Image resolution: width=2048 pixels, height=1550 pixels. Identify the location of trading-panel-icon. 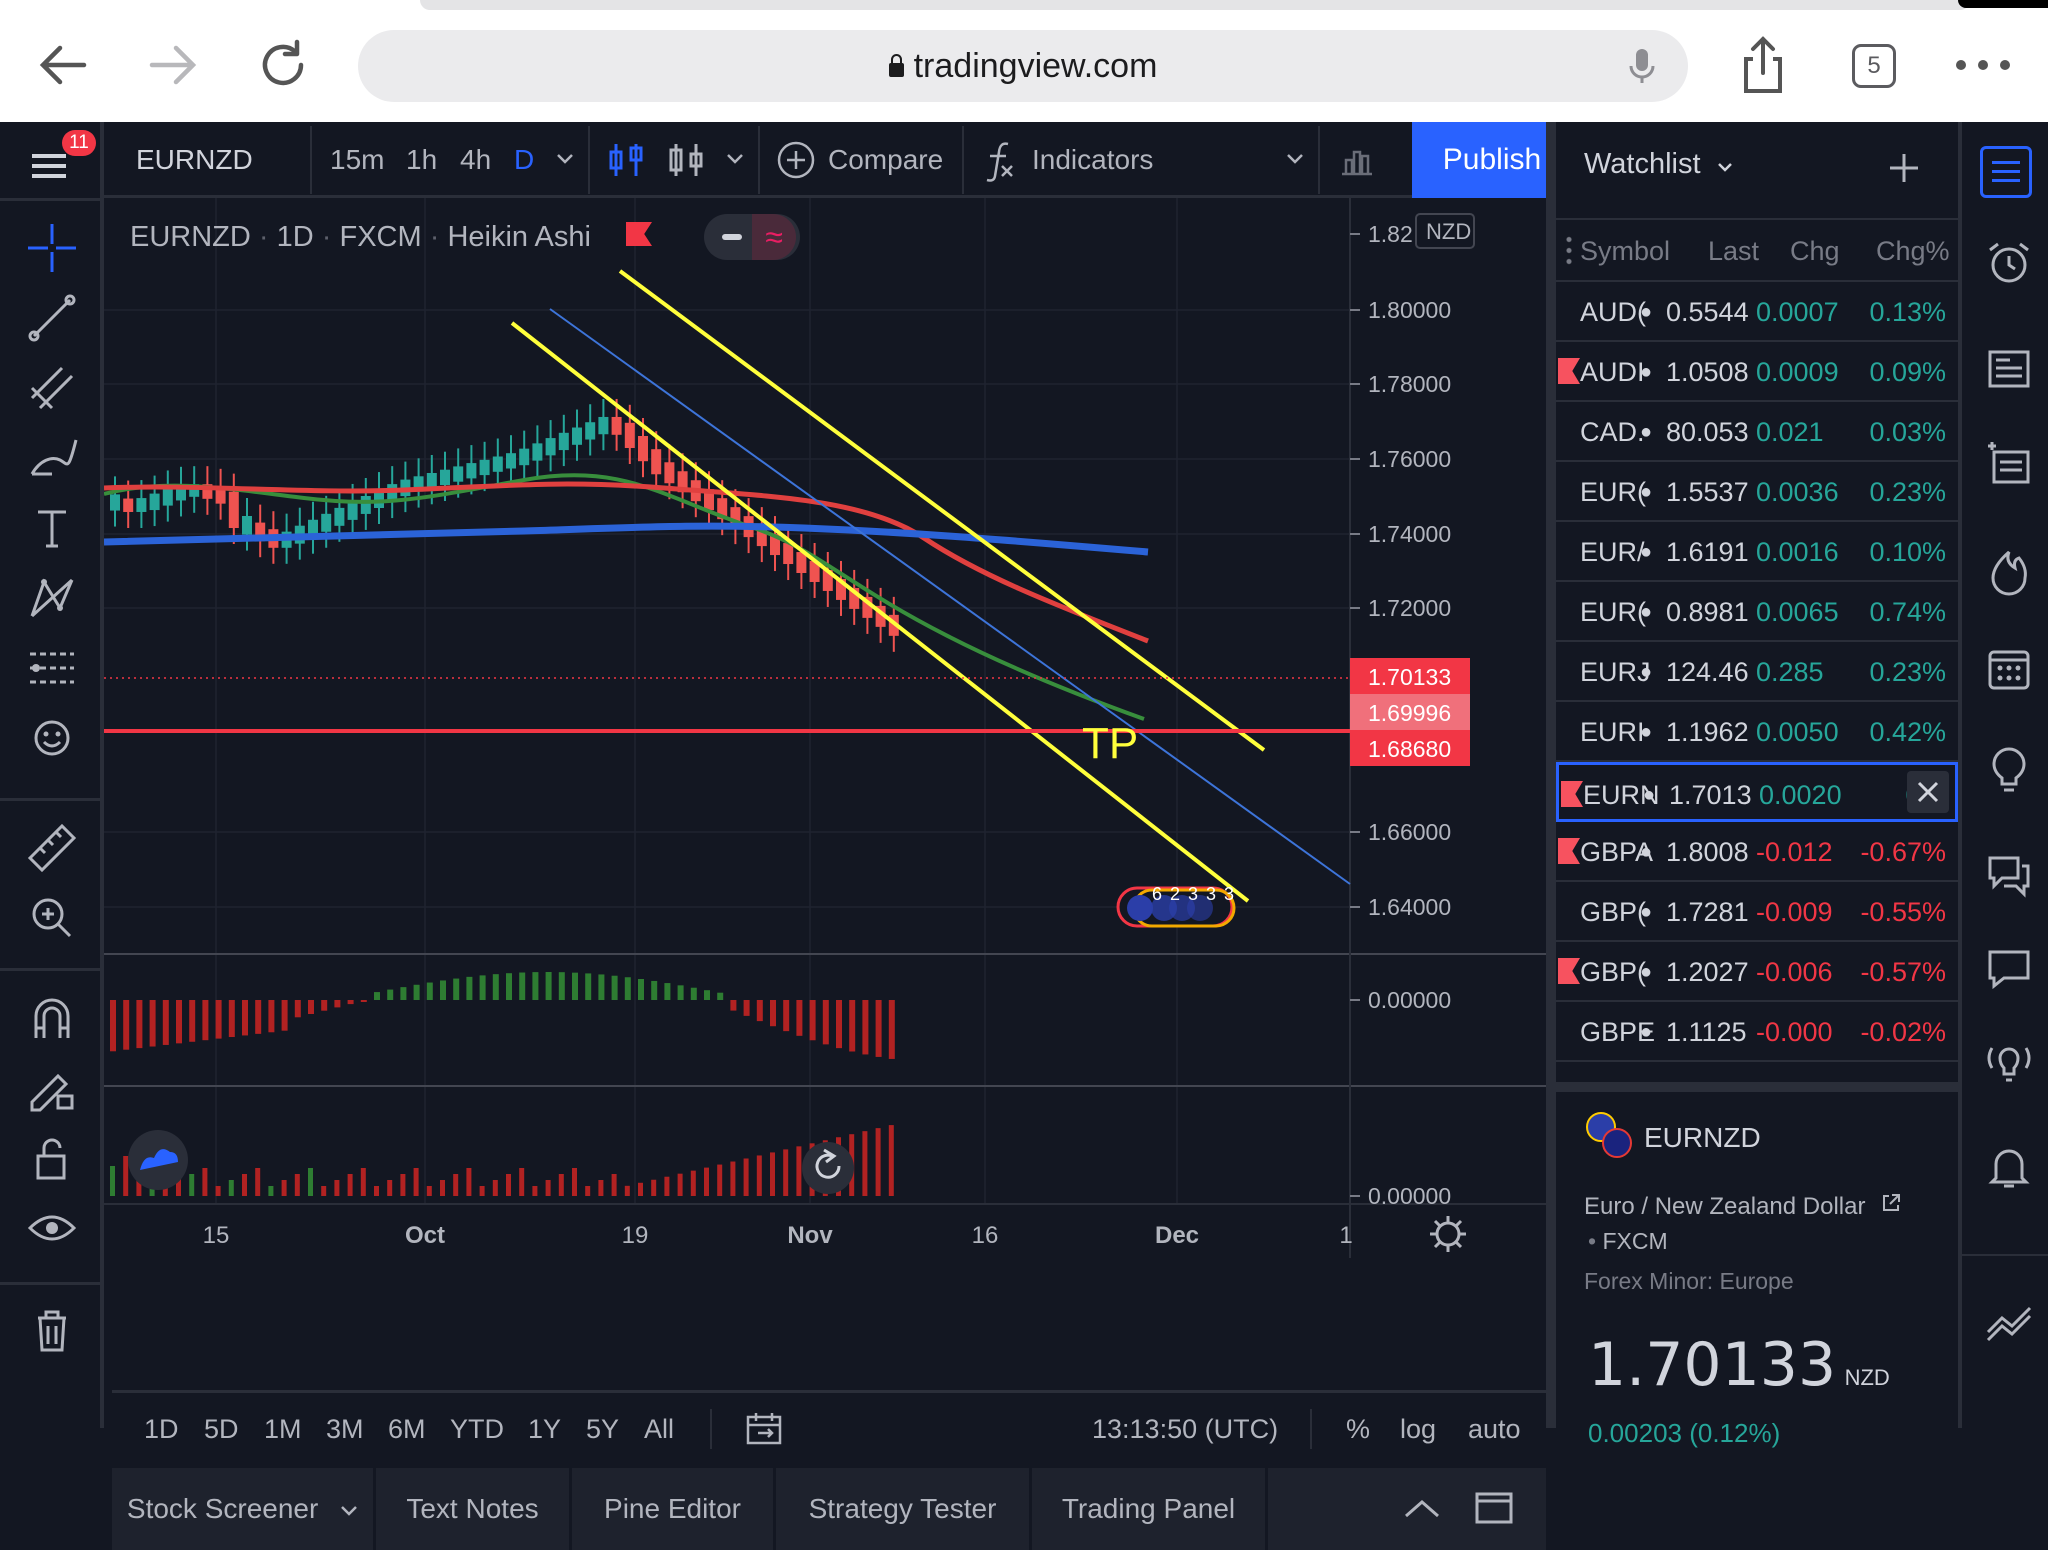
(2009, 1323).